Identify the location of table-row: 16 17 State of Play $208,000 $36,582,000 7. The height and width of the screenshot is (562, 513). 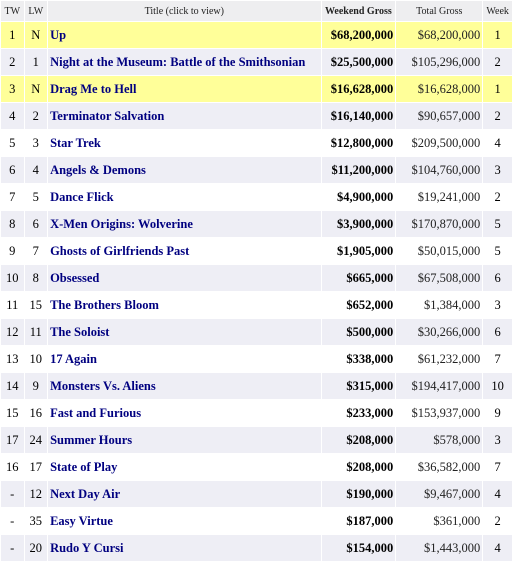
(256, 467).